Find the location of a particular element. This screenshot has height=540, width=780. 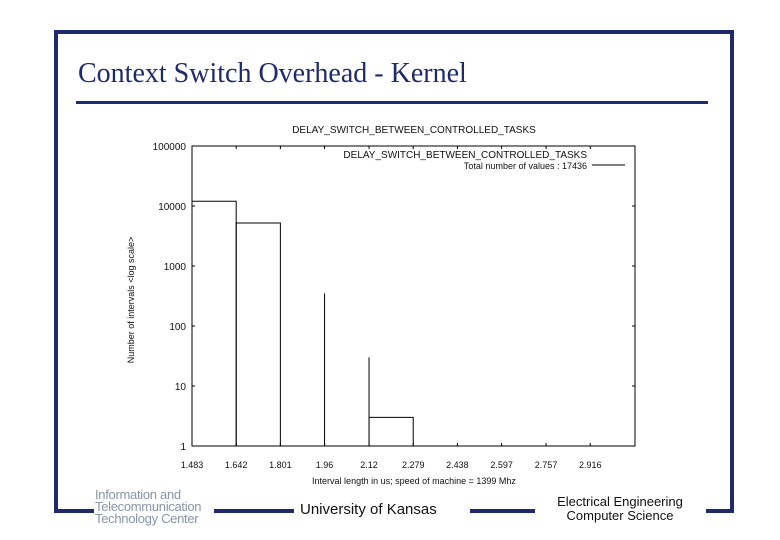

x-tick-label: 1.96 is located at coordinates (325, 465).